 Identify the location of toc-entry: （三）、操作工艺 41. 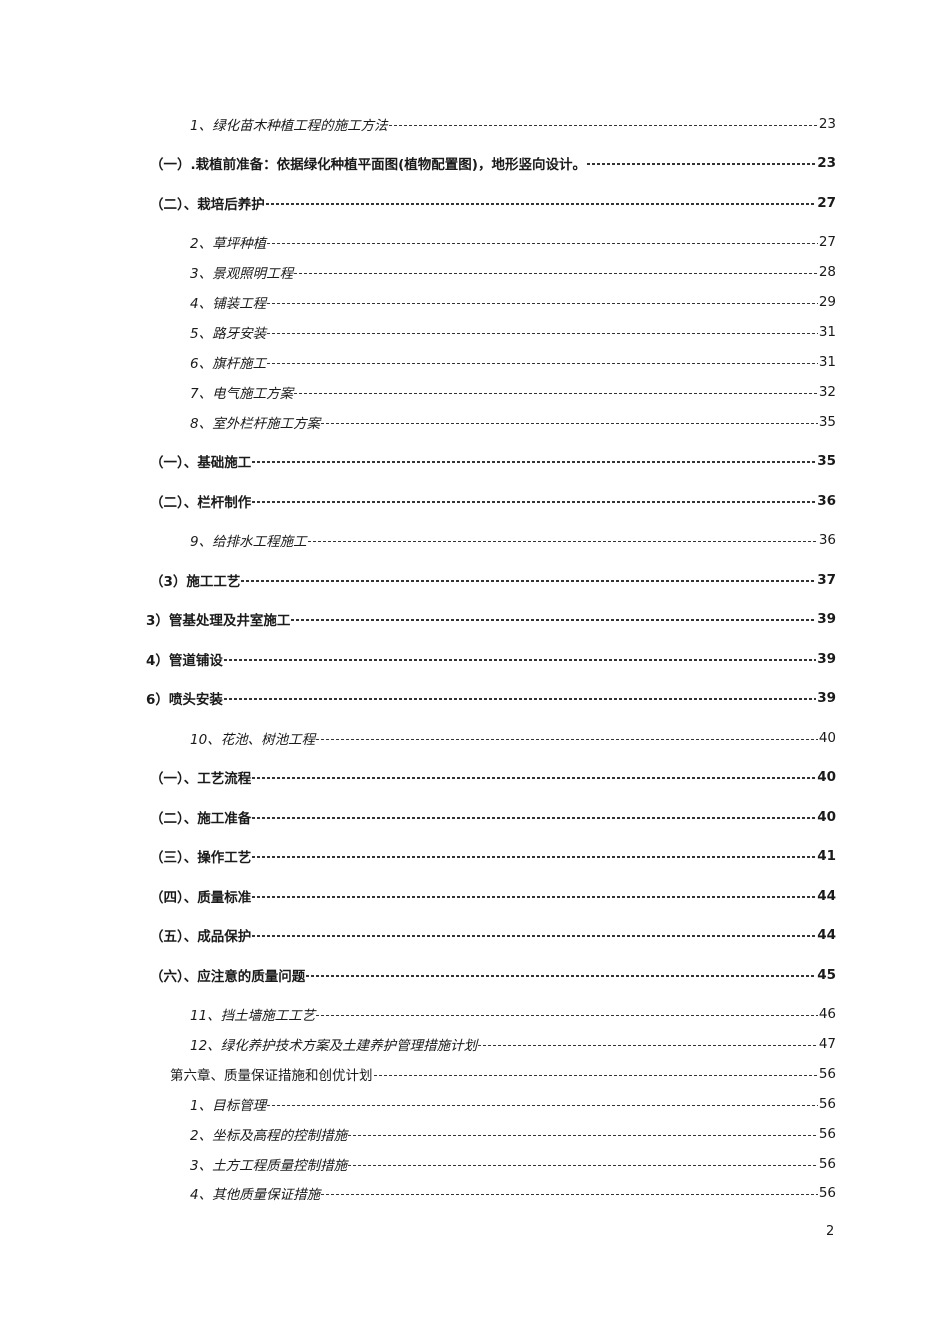
(493, 856).